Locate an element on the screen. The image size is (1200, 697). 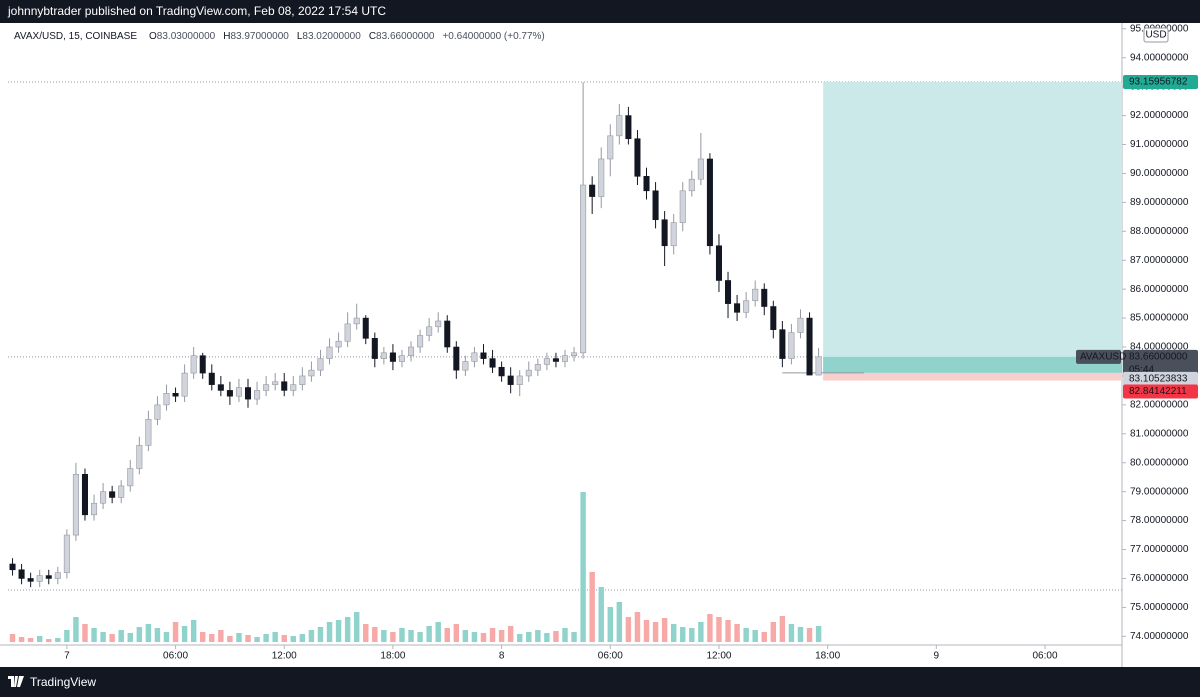
y-tick-label: 86.00000000 is located at coordinates (1159, 289).